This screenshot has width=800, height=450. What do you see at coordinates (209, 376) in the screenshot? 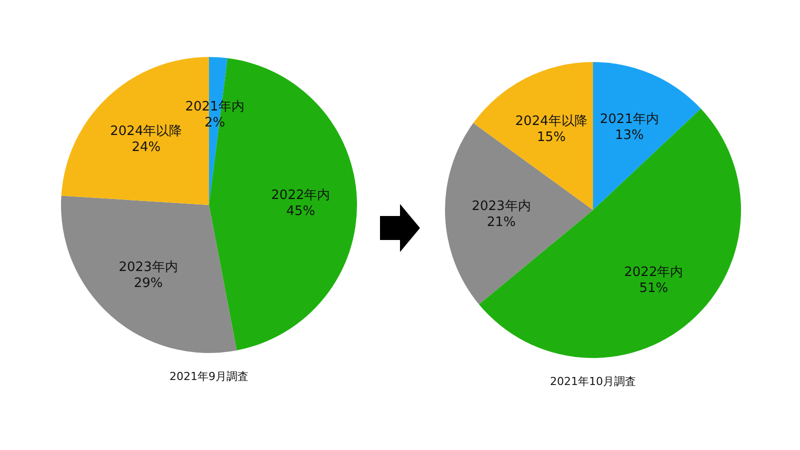
I see `text: 2021年9月調査` at bounding box center [209, 376].